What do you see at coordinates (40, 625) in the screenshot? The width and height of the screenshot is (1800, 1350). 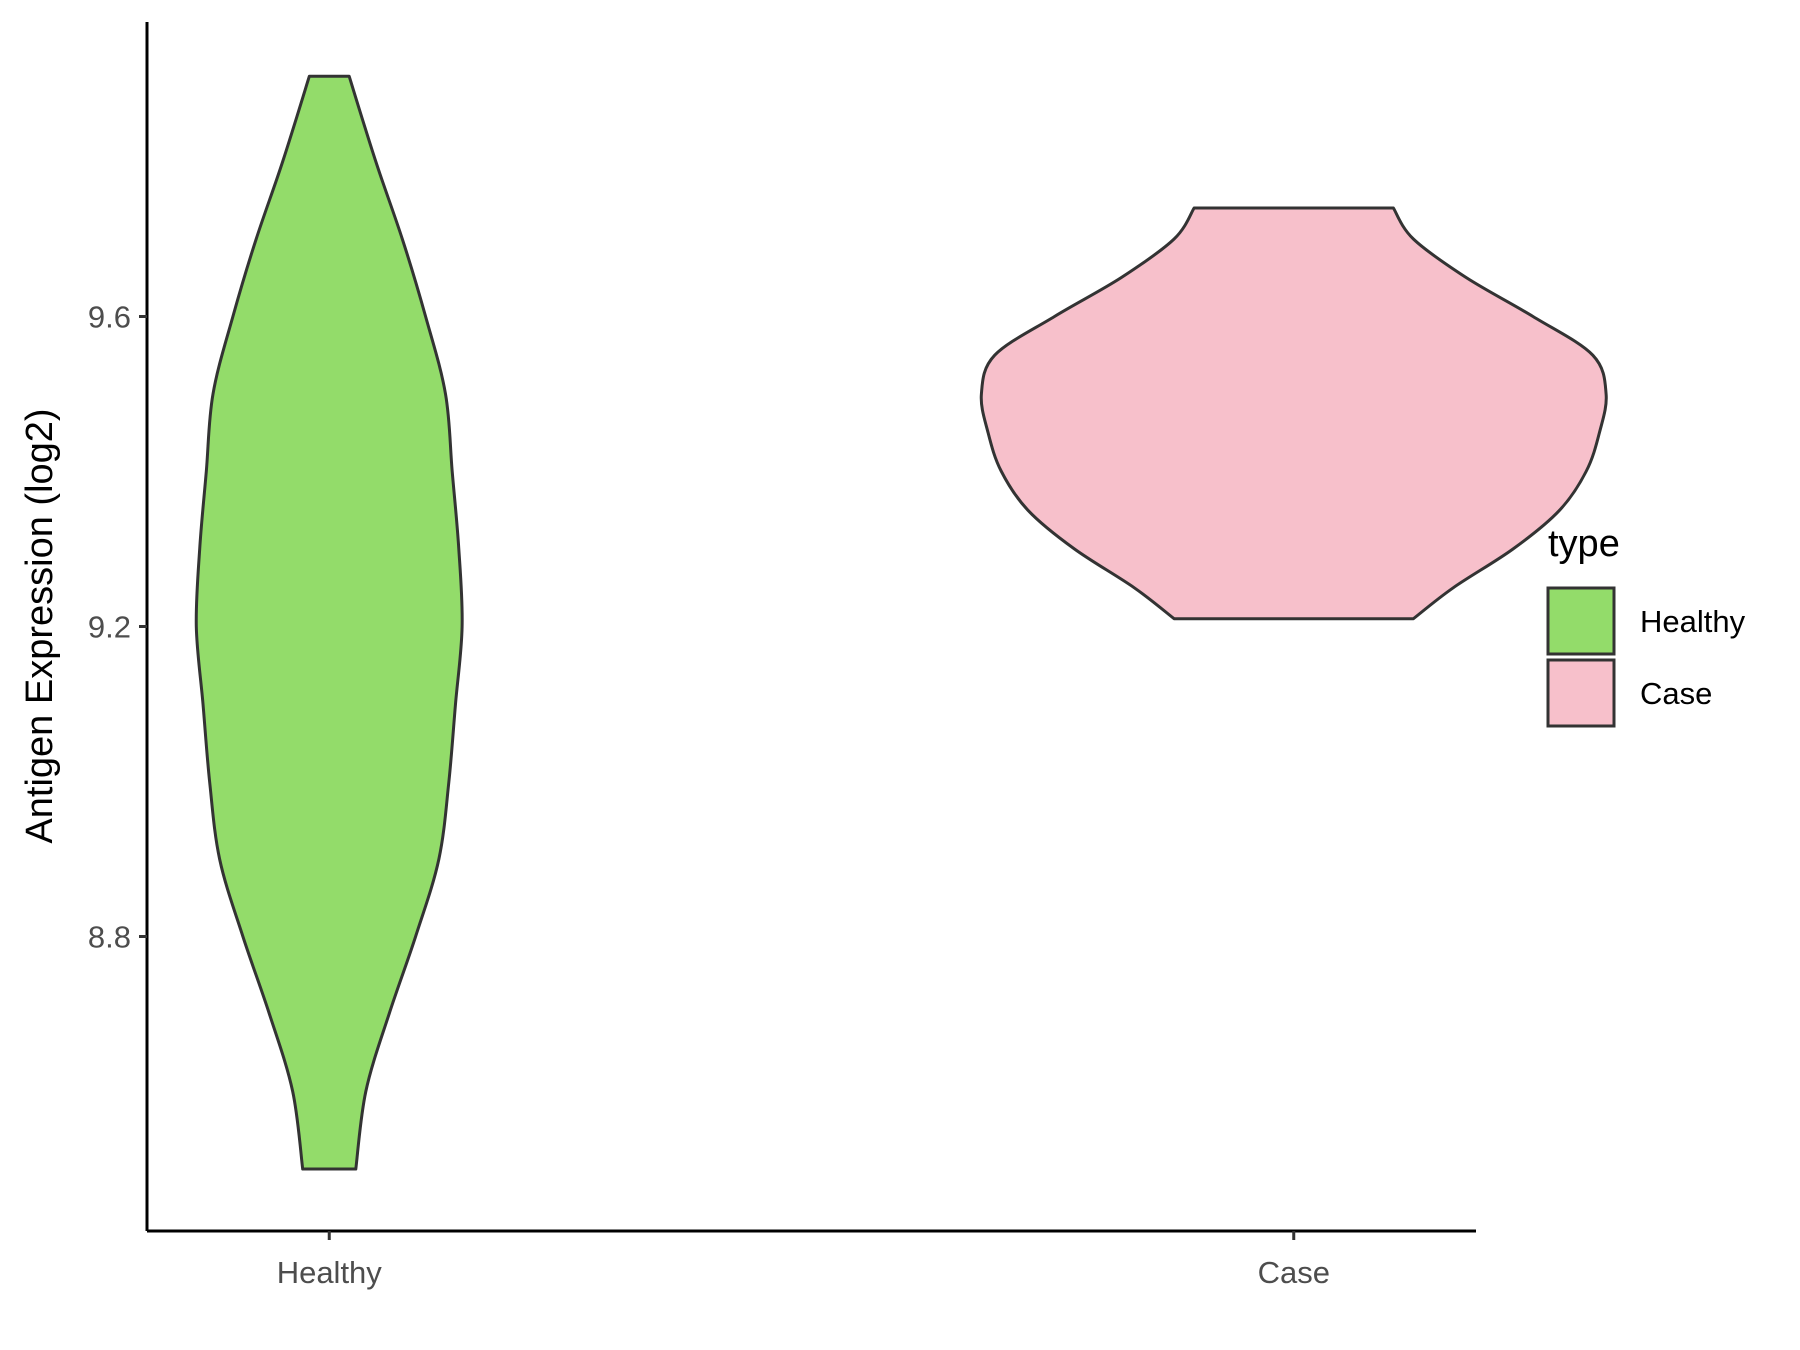 I see `y-axis-title: Antigen Expression (log2)` at bounding box center [40, 625].